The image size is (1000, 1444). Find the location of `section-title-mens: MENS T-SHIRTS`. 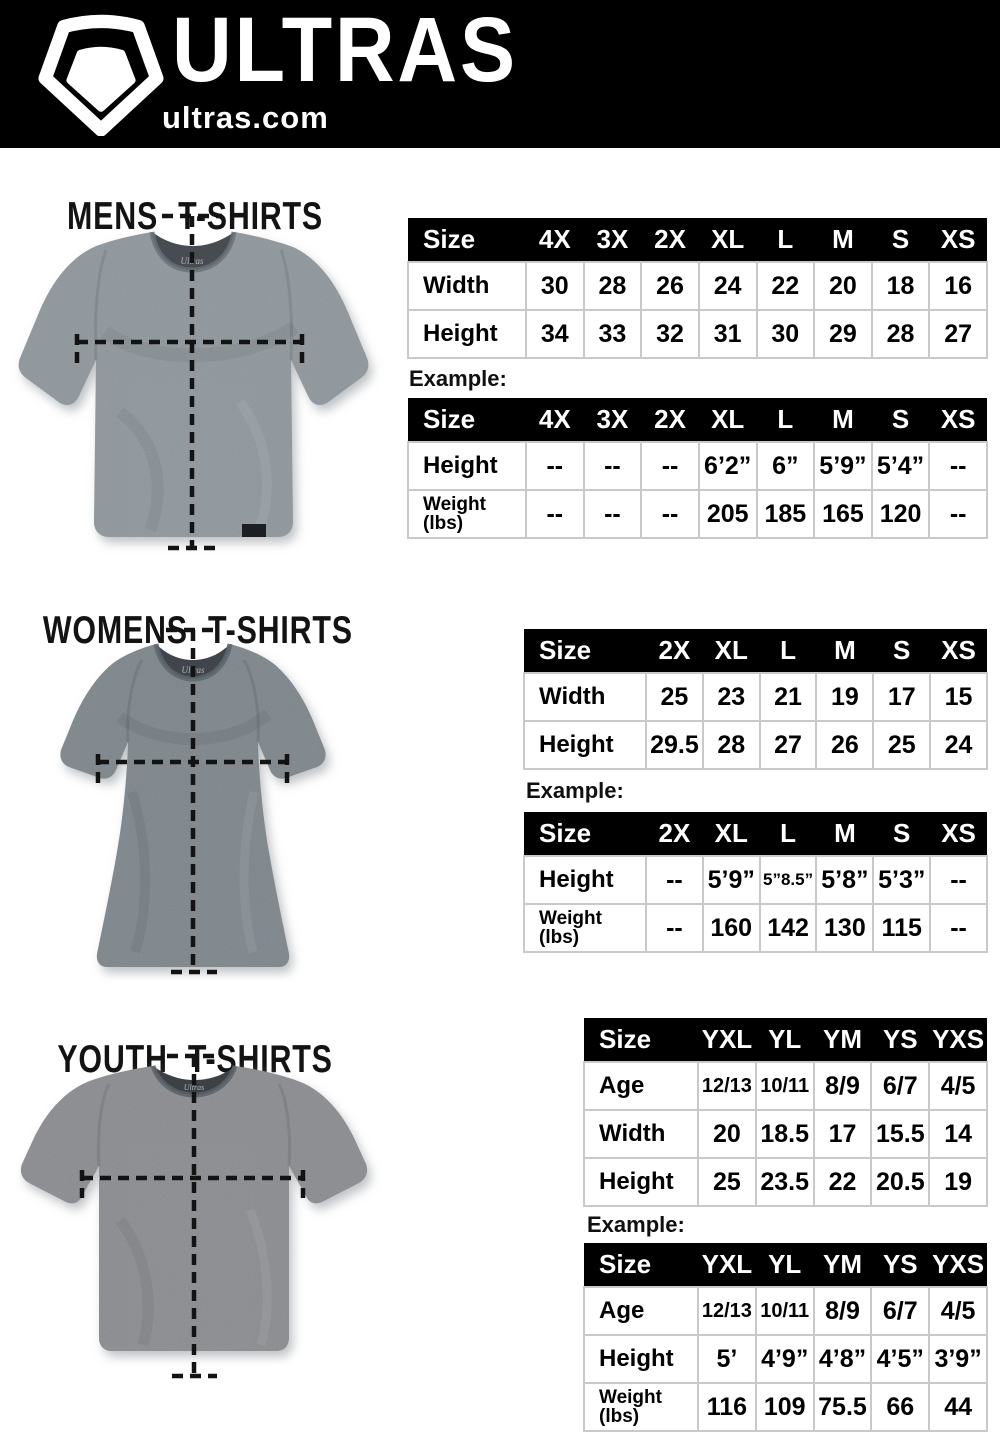

section-title-mens: MENS T-SHIRTS is located at coordinates (195, 217).